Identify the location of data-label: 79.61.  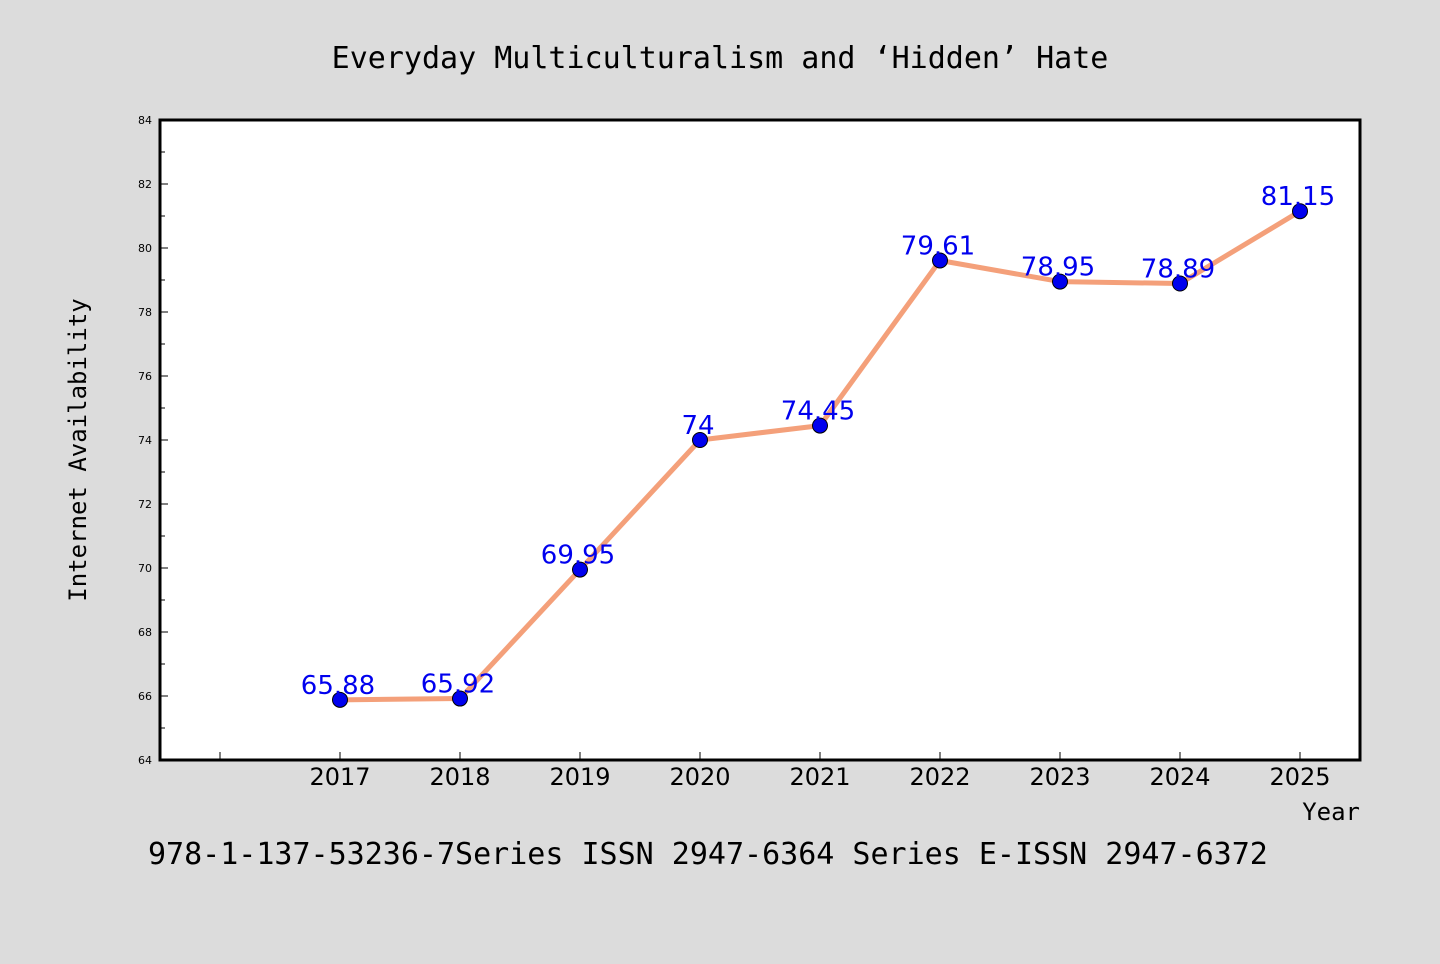
(938, 246).